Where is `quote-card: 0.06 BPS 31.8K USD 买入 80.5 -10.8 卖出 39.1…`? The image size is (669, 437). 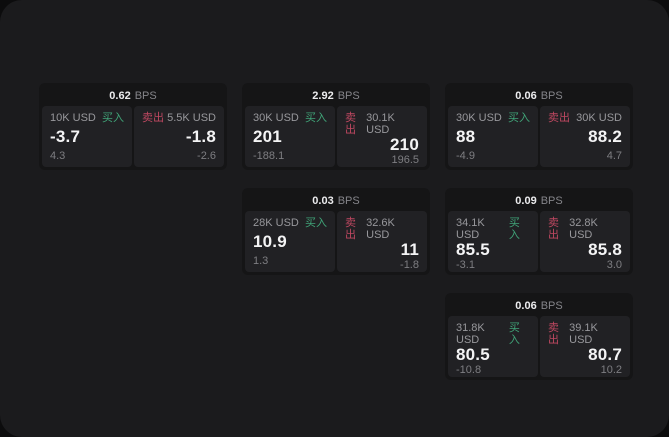 quote-card: 0.06 BPS 31.8K USD 买入 80.5 -10.8 卖出 39.1… is located at coordinates (539, 336).